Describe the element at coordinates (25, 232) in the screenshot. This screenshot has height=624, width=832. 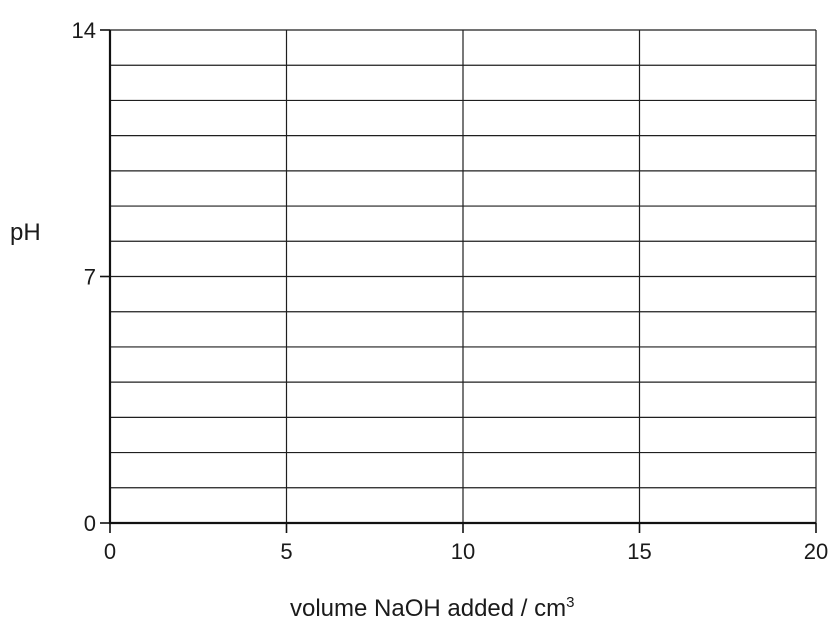
I see `y-axis-label: pH` at that location.